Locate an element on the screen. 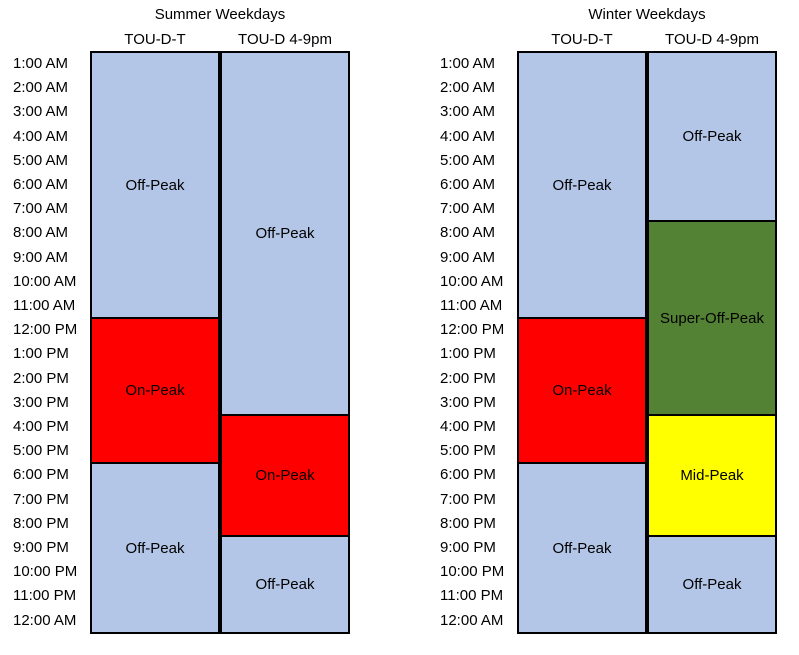 This screenshot has height=655, width=799. panel-title: Winter Weekdays is located at coordinates (647, 14).